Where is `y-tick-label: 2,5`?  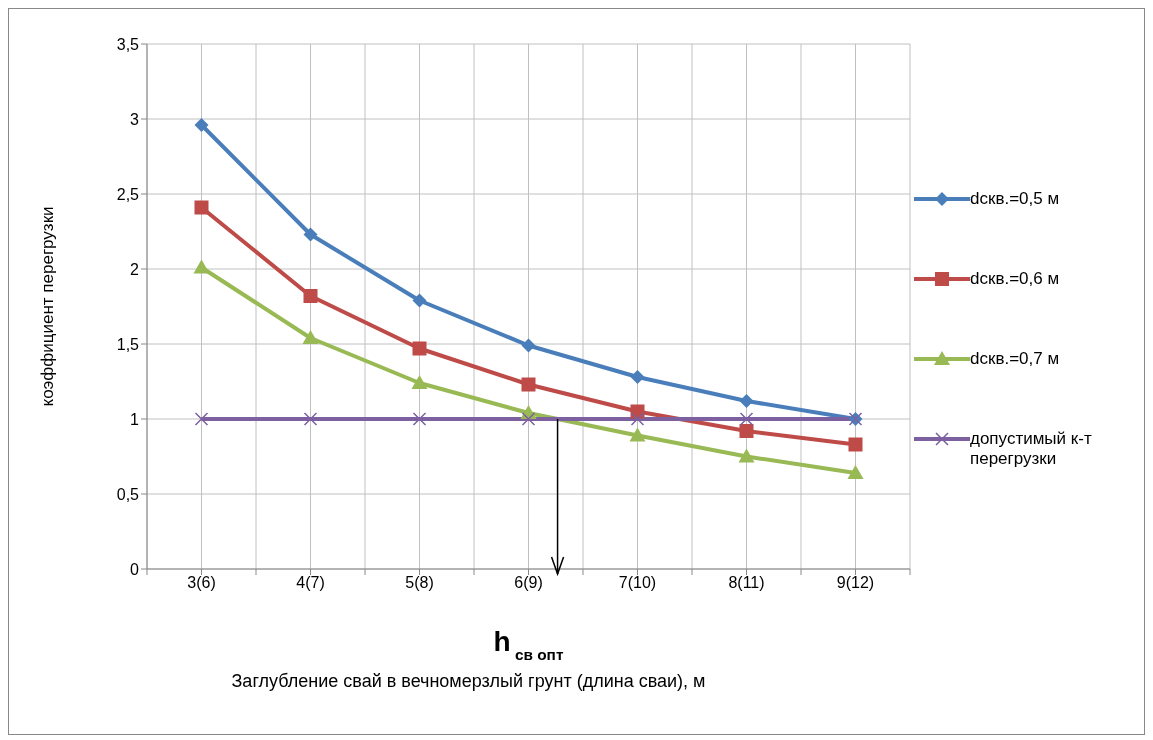
y-tick-label: 2,5 is located at coordinates (128, 194).